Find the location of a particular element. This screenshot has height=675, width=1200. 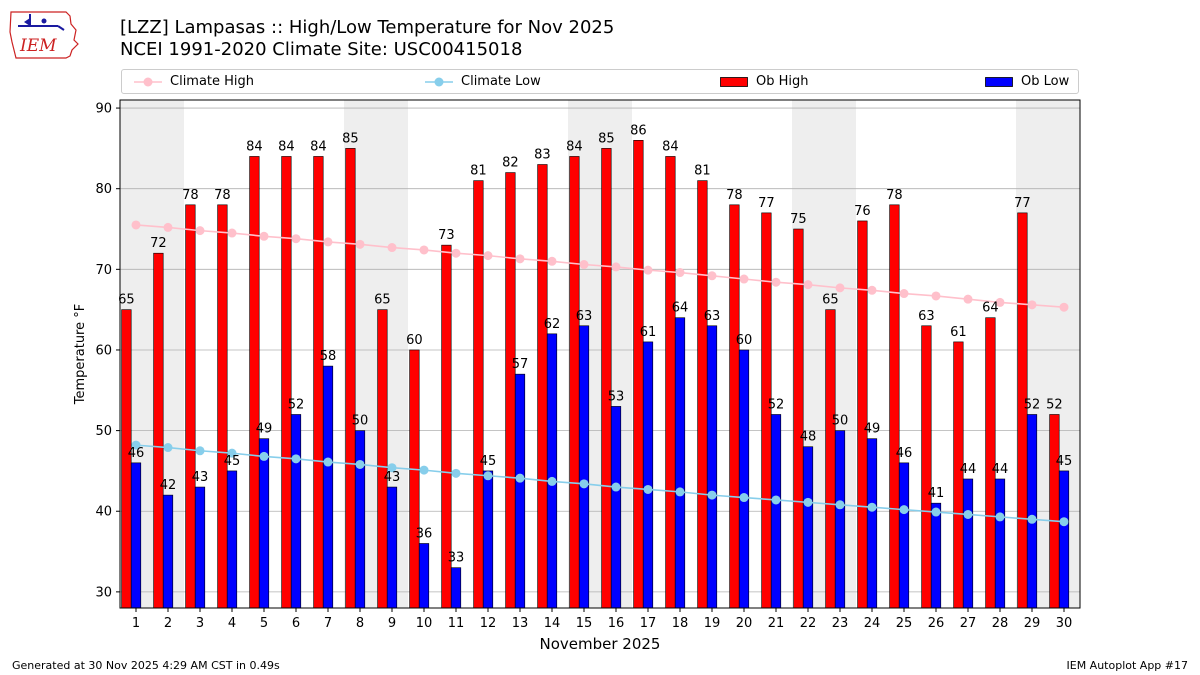

x-tick-label: 13 is located at coordinates (520, 623).